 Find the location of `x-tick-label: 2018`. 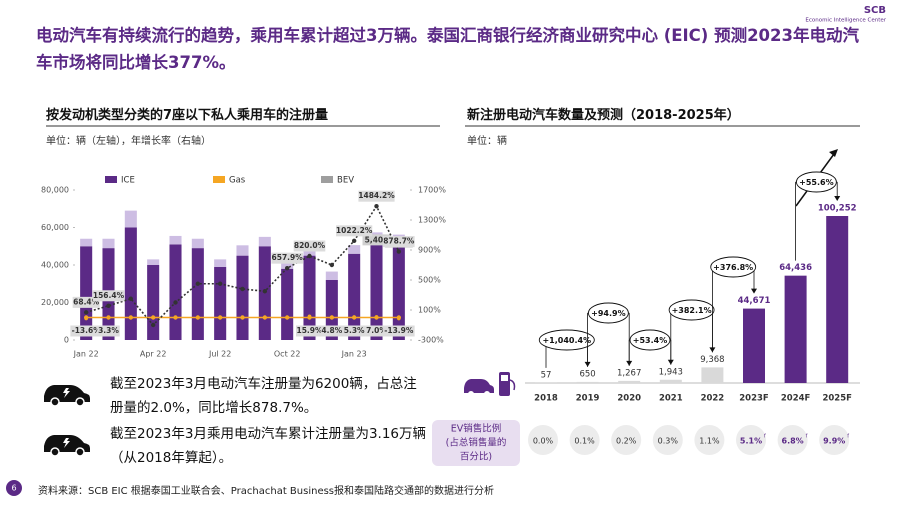

x-tick-label: 2018 is located at coordinates (546, 399).